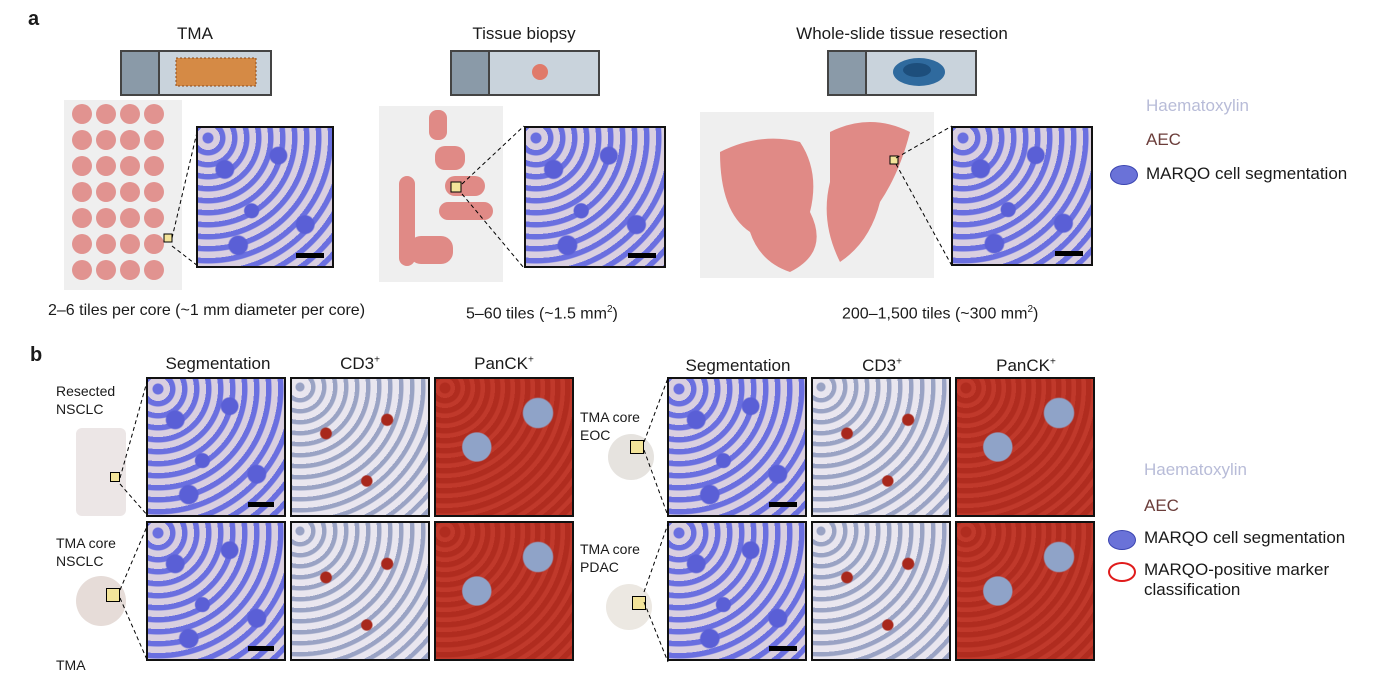 This screenshot has height=674, width=1390. I want to click on biopsy-zoom-tile, so click(595, 197).